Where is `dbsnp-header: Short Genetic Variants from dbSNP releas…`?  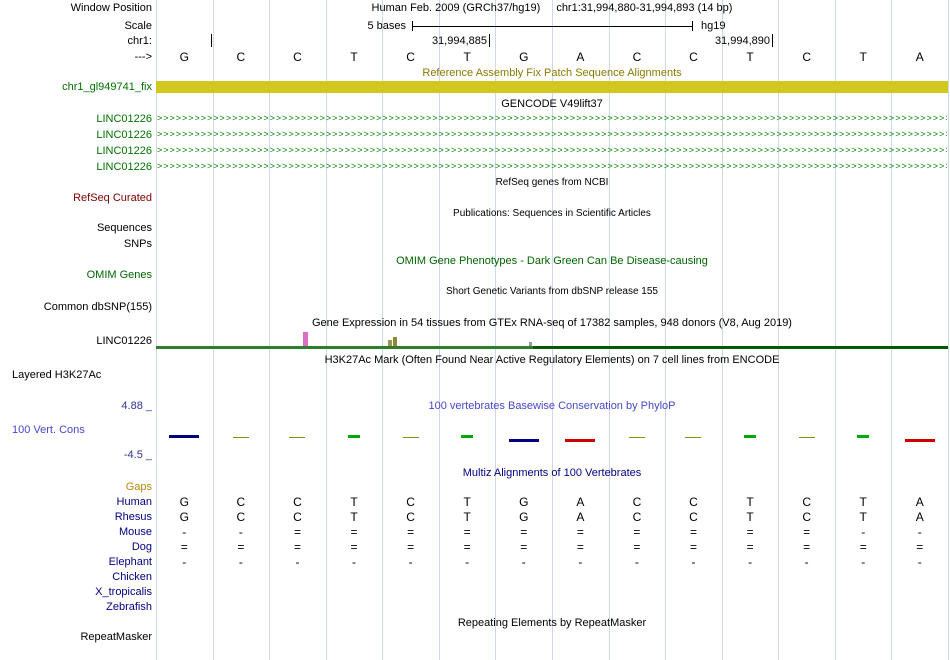
dbsnp-header: Short Genetic Variants from dbSNP releas… is located at coordinates (552, 291).